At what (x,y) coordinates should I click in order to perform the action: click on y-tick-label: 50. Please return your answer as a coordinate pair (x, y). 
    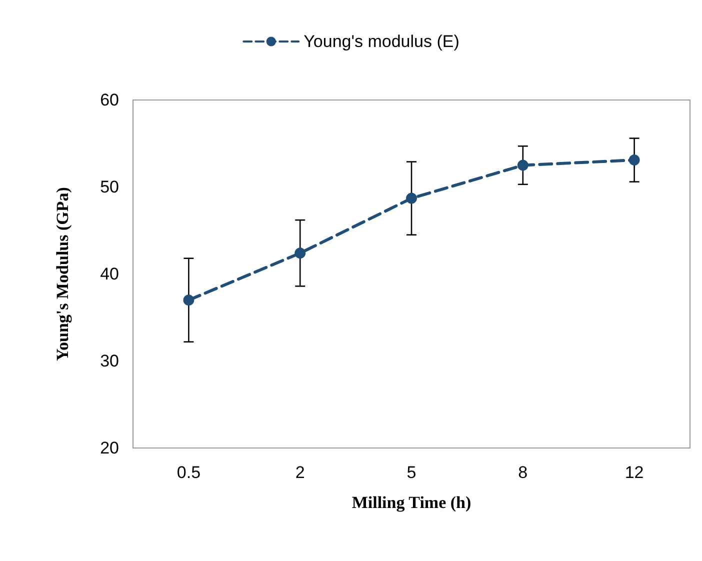
    Looking at the image, I should click on (109, 187).